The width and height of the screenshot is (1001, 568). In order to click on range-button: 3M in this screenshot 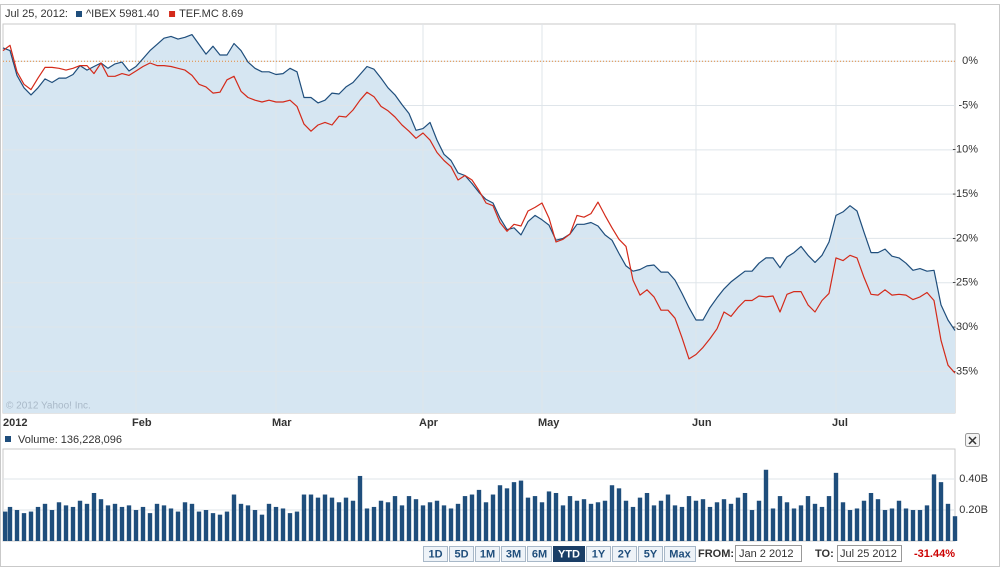, I will do `click(513, 554)`.